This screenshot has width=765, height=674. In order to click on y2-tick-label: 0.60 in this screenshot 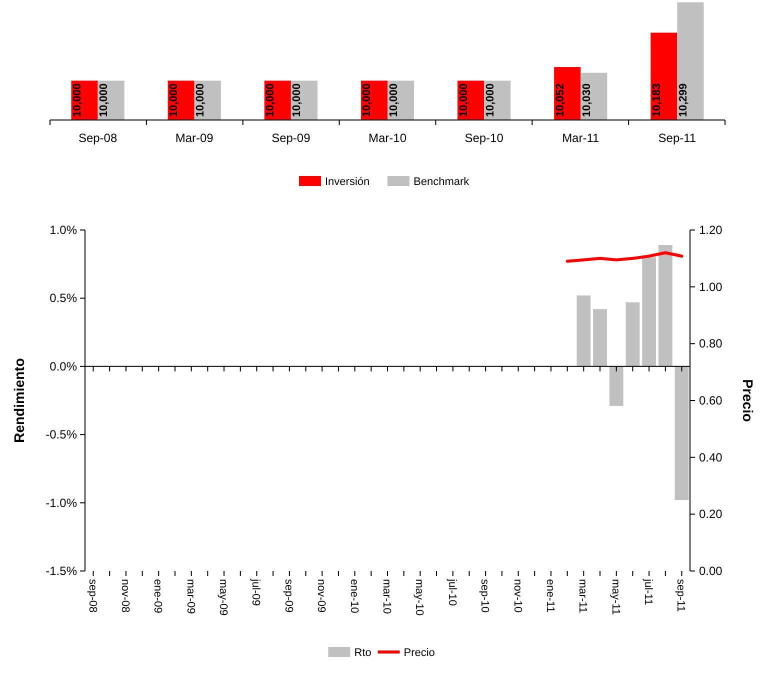, I will do `click(711, 401)`.